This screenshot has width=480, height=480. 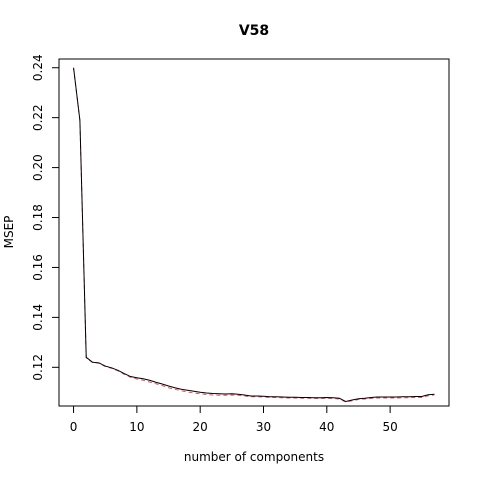 What do you see at coordinates (38, 367) in the screenshot?
I see `y-tick-label: 0.12` at bounding box center [38, 367].